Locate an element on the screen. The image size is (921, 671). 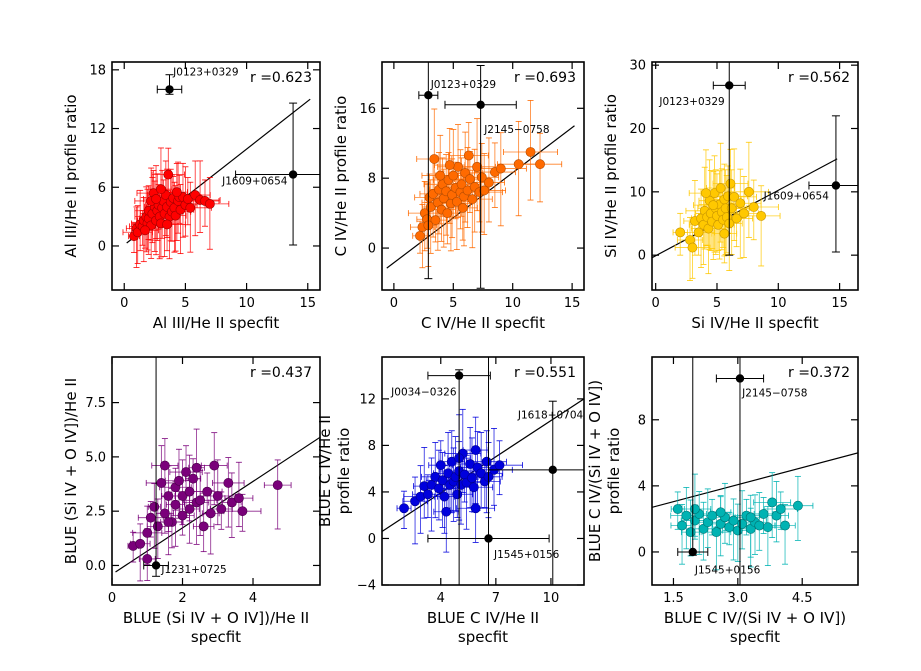
outlier-label: J1545+0156 is located at coordinates (526, 555).